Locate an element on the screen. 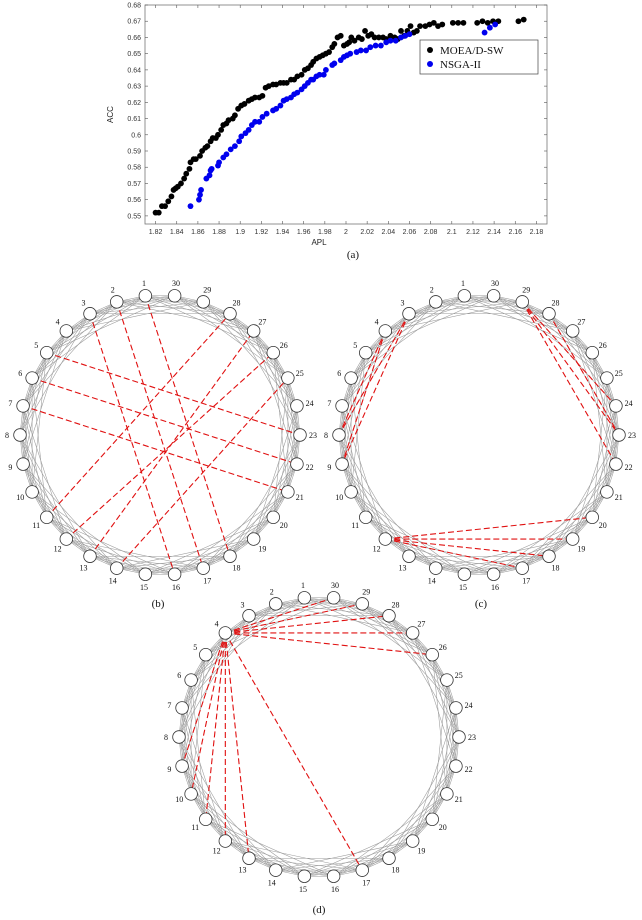 This screenshot has height=920, width=642. node-label: 13 is located at coordinates (403, 568).